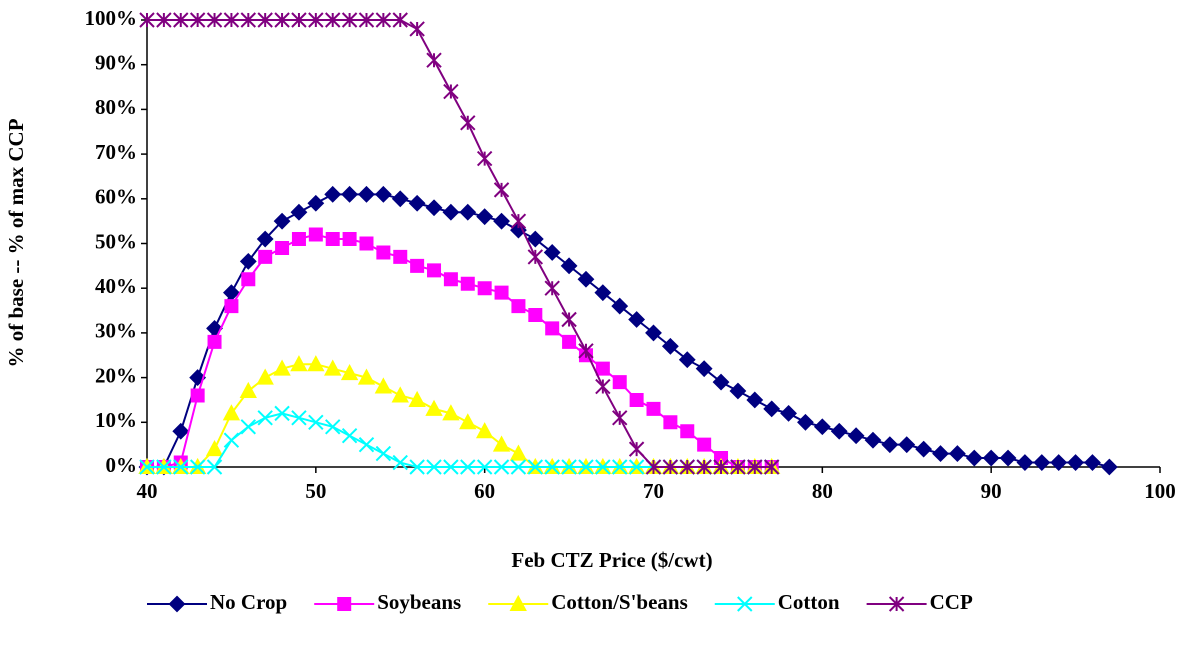 This screenshot has height=647, width=1190. I want to click on x-axis-title: Feb CTZ Price ($/cwt), so click(611, 560).